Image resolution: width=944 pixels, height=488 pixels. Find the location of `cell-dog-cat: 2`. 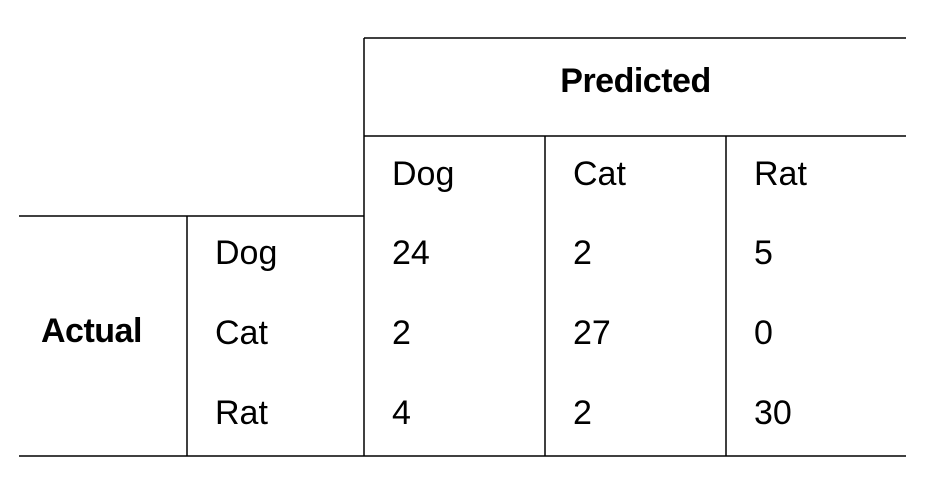

cell-dog-cat: 2 is located at coordinates (582, 253).